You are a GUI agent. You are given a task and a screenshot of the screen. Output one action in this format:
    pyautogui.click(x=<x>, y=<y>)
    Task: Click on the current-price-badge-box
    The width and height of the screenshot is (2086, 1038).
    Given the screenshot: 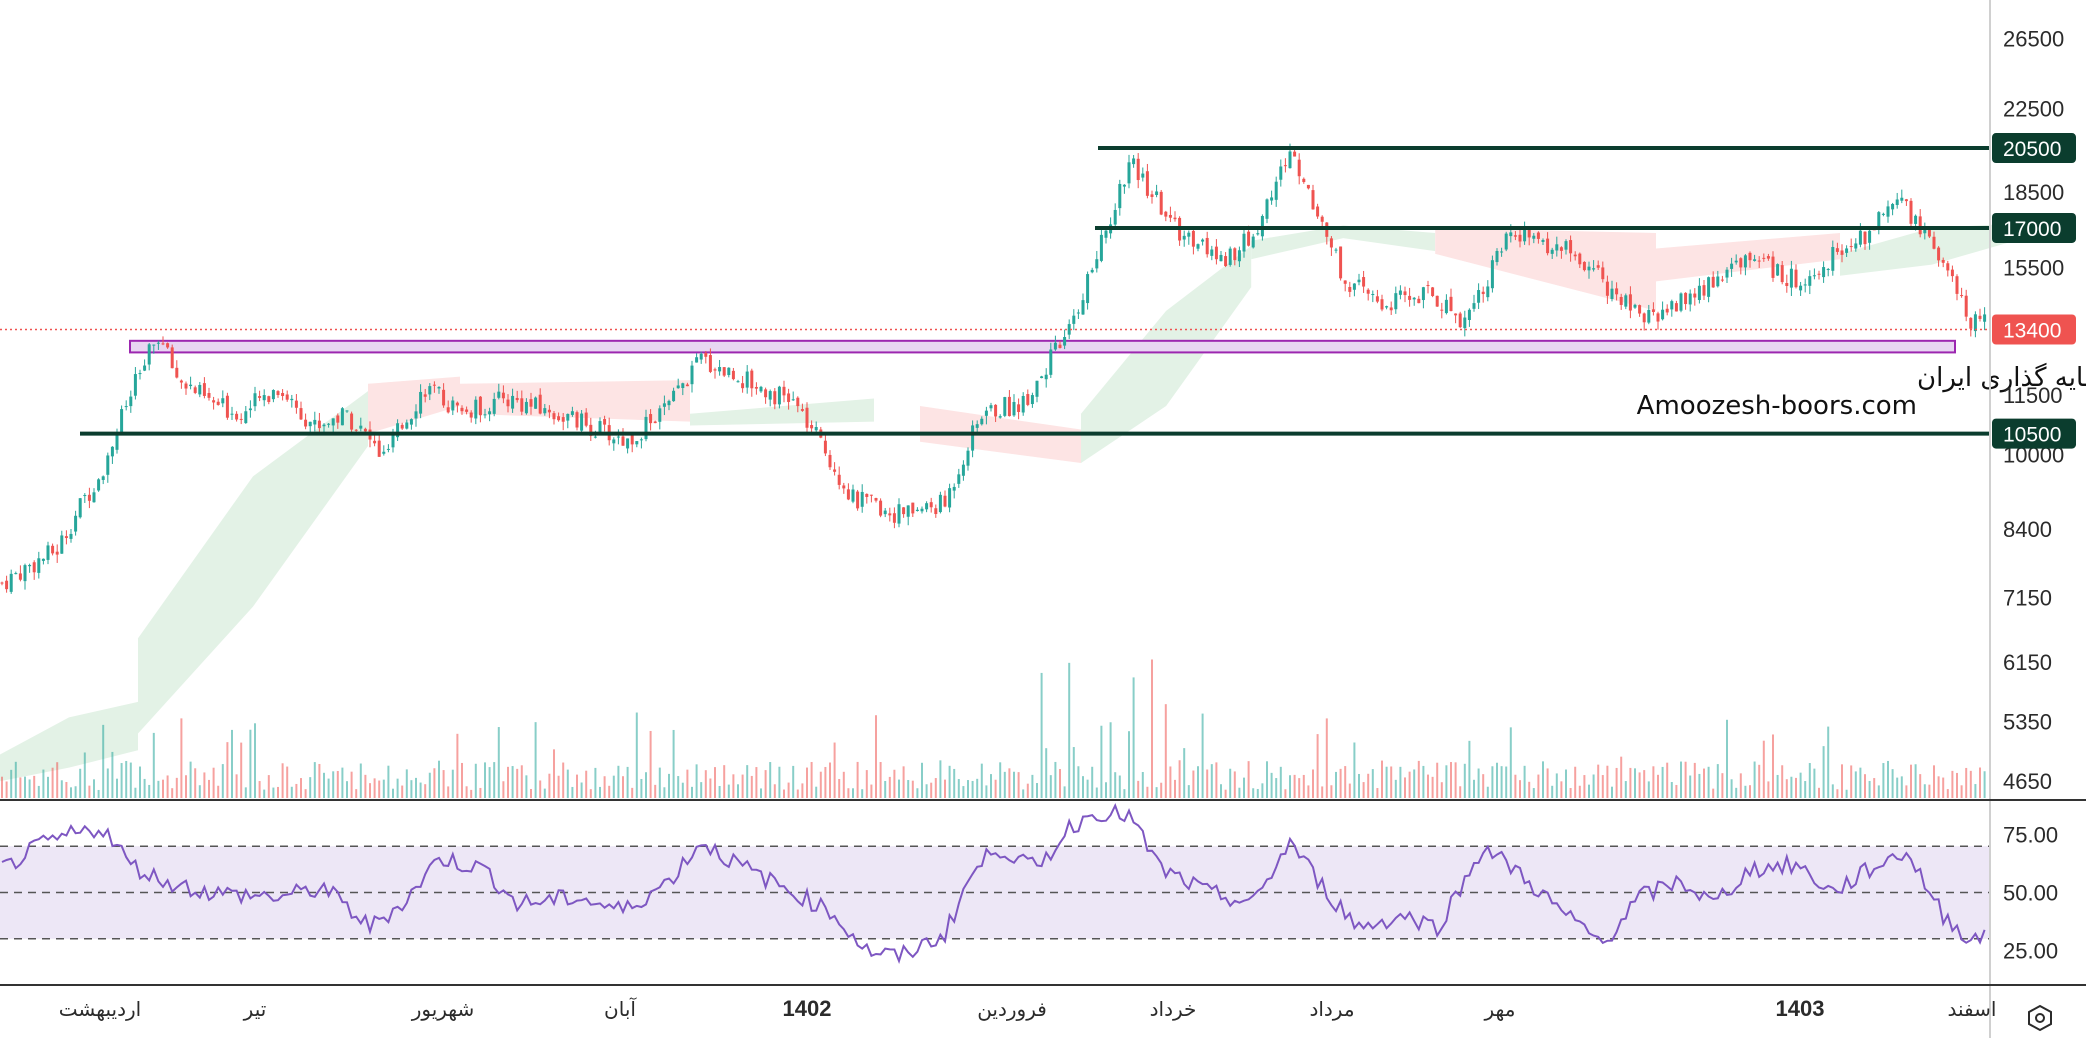 What is the action you would take?
    pyautogui.click(x=2034, y=329)
    